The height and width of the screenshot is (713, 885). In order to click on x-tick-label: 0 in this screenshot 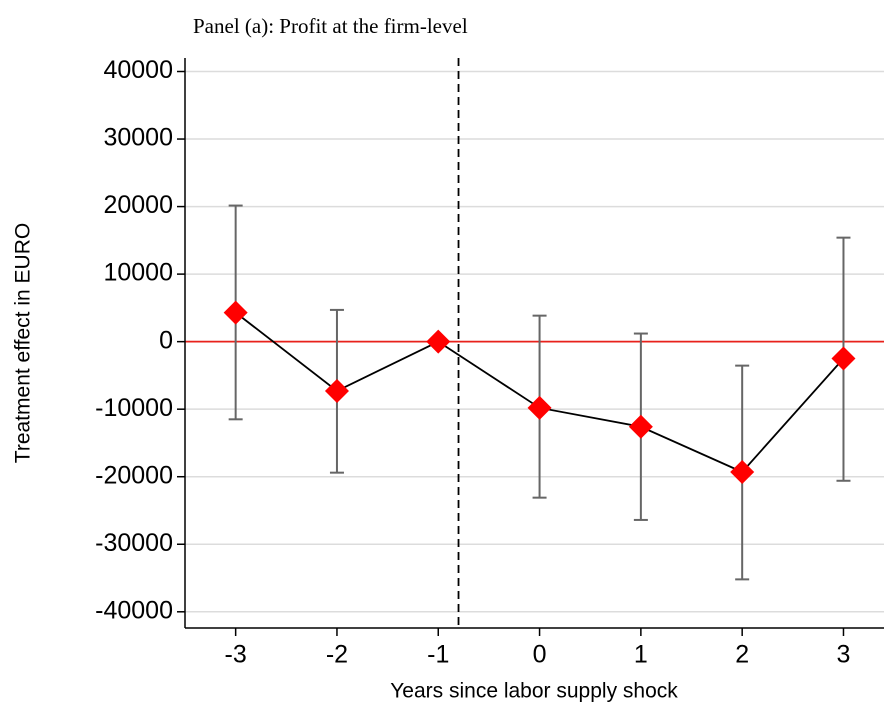, I will do `click(540, 655)`.